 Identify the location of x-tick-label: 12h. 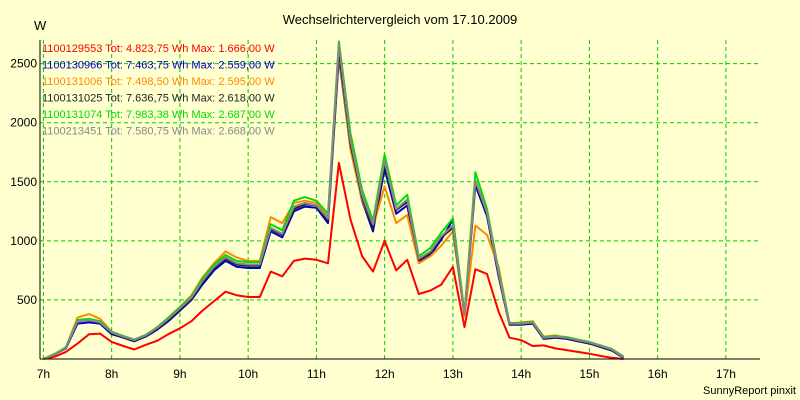
(385, 374).